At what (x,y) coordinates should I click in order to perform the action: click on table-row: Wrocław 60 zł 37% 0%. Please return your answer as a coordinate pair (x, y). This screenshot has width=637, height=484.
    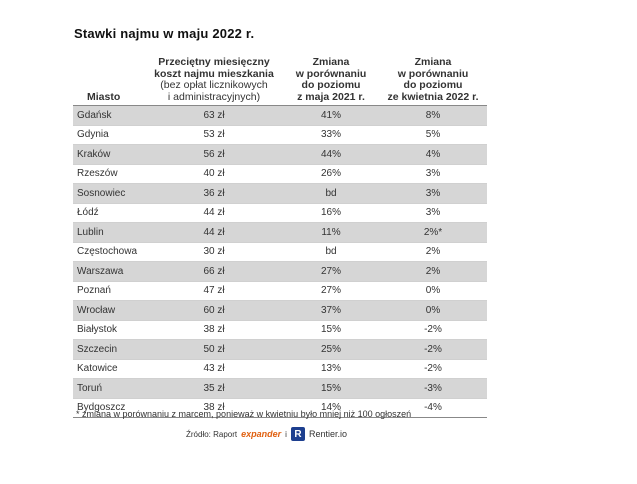
    Looking at the image, I should click on (280, 310).